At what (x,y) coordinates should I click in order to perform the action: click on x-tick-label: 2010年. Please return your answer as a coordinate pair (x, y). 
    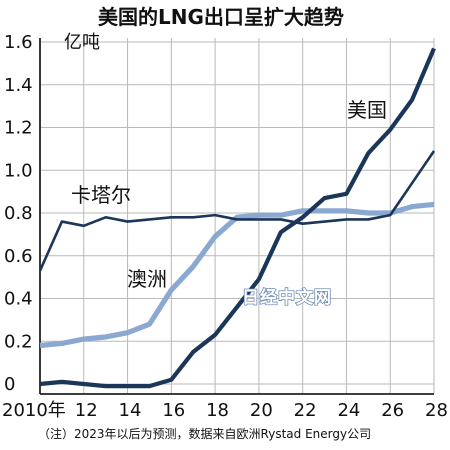
    Looking at the image, I should click on (34, 410).